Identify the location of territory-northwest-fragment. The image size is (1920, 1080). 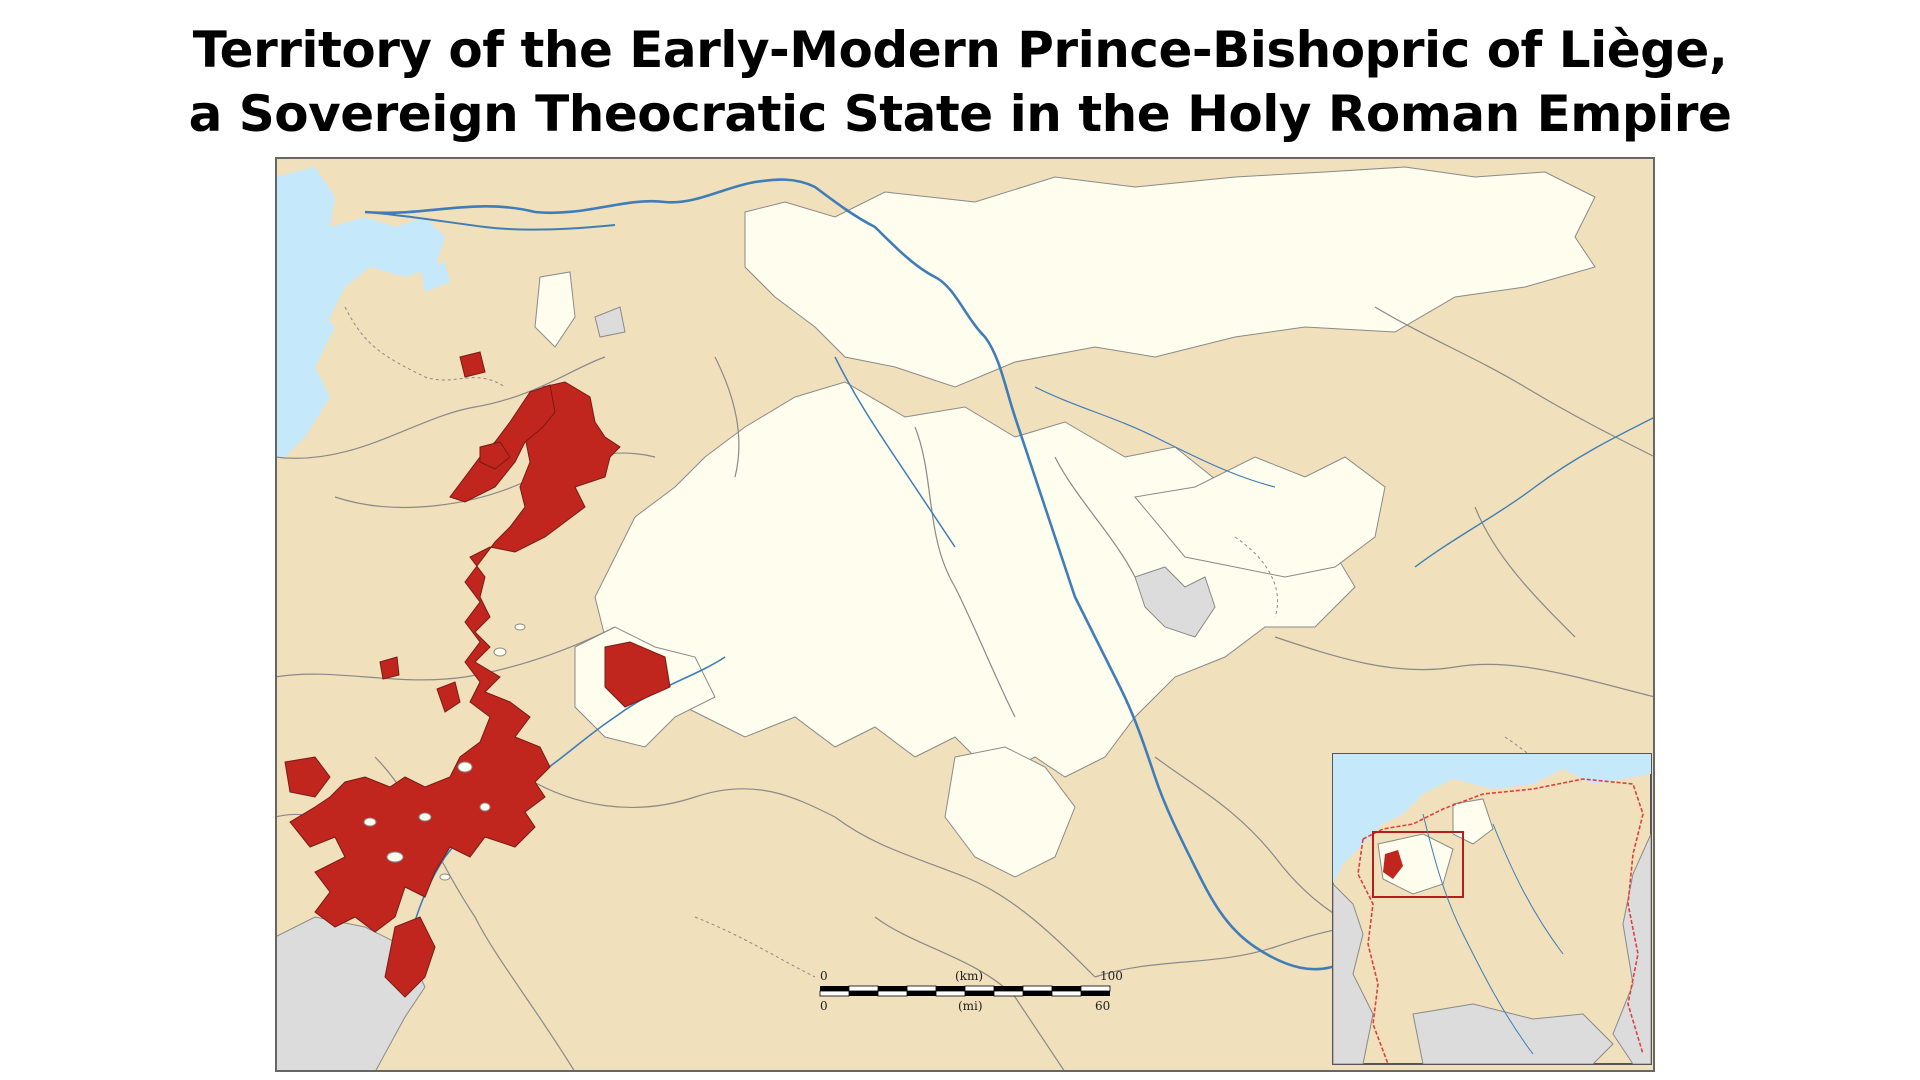
(495, 455).